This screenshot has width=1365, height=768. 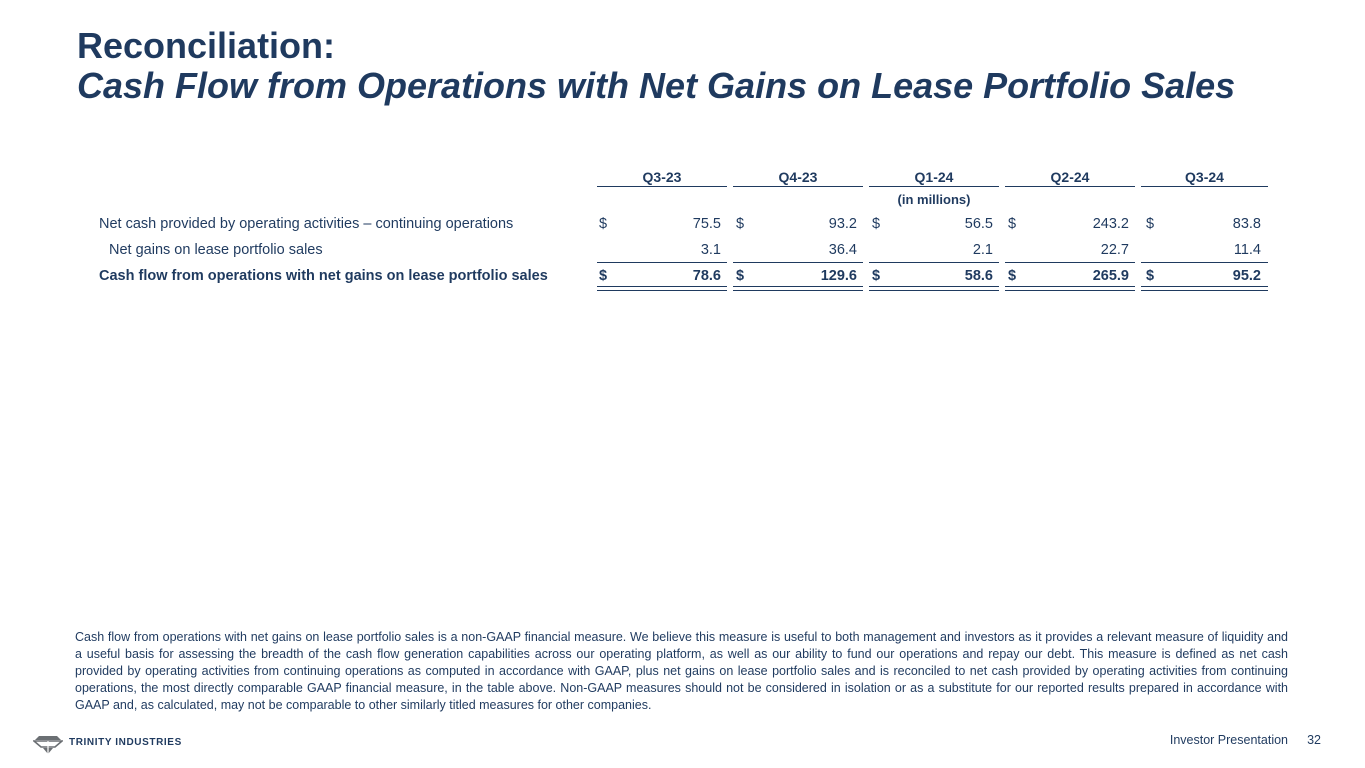 What do you see at coordinates (798, 177) in the screenshot?
I see `column-header-q4-23: Q4-23` at bounding box center [798, 177].